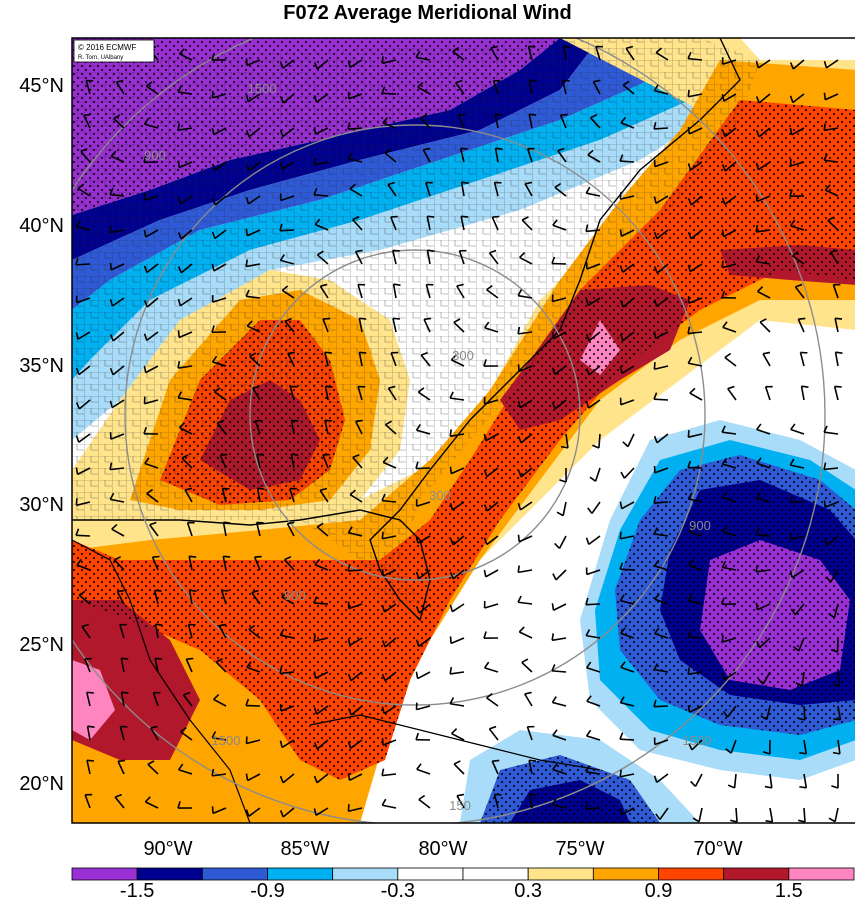 The image size is (855, 900). What do you see at coordinates (579, 849) in the screenshot?
I see `lon-label: 75°W` at bounding box center [579, 849].